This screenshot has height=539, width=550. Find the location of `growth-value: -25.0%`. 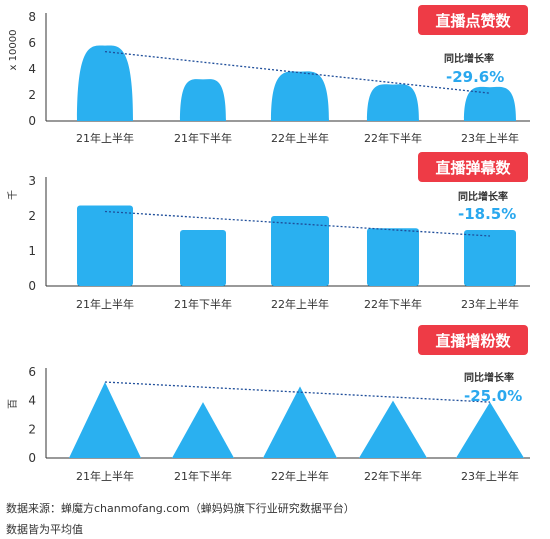

growth-value: -25.0% is located at coordinates (493, 396).